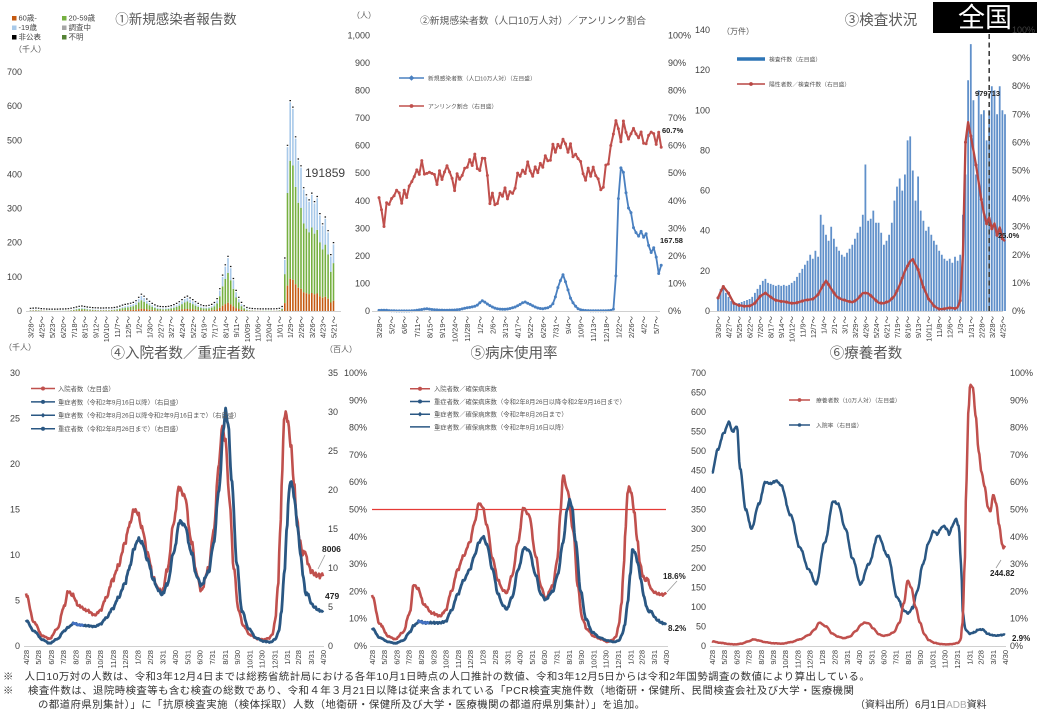 The height and width of the screenshot is (720, 1040). Describe the element at coordinates (569, 657) in the screenshot. I see `svg-text: 8/31` at that location.